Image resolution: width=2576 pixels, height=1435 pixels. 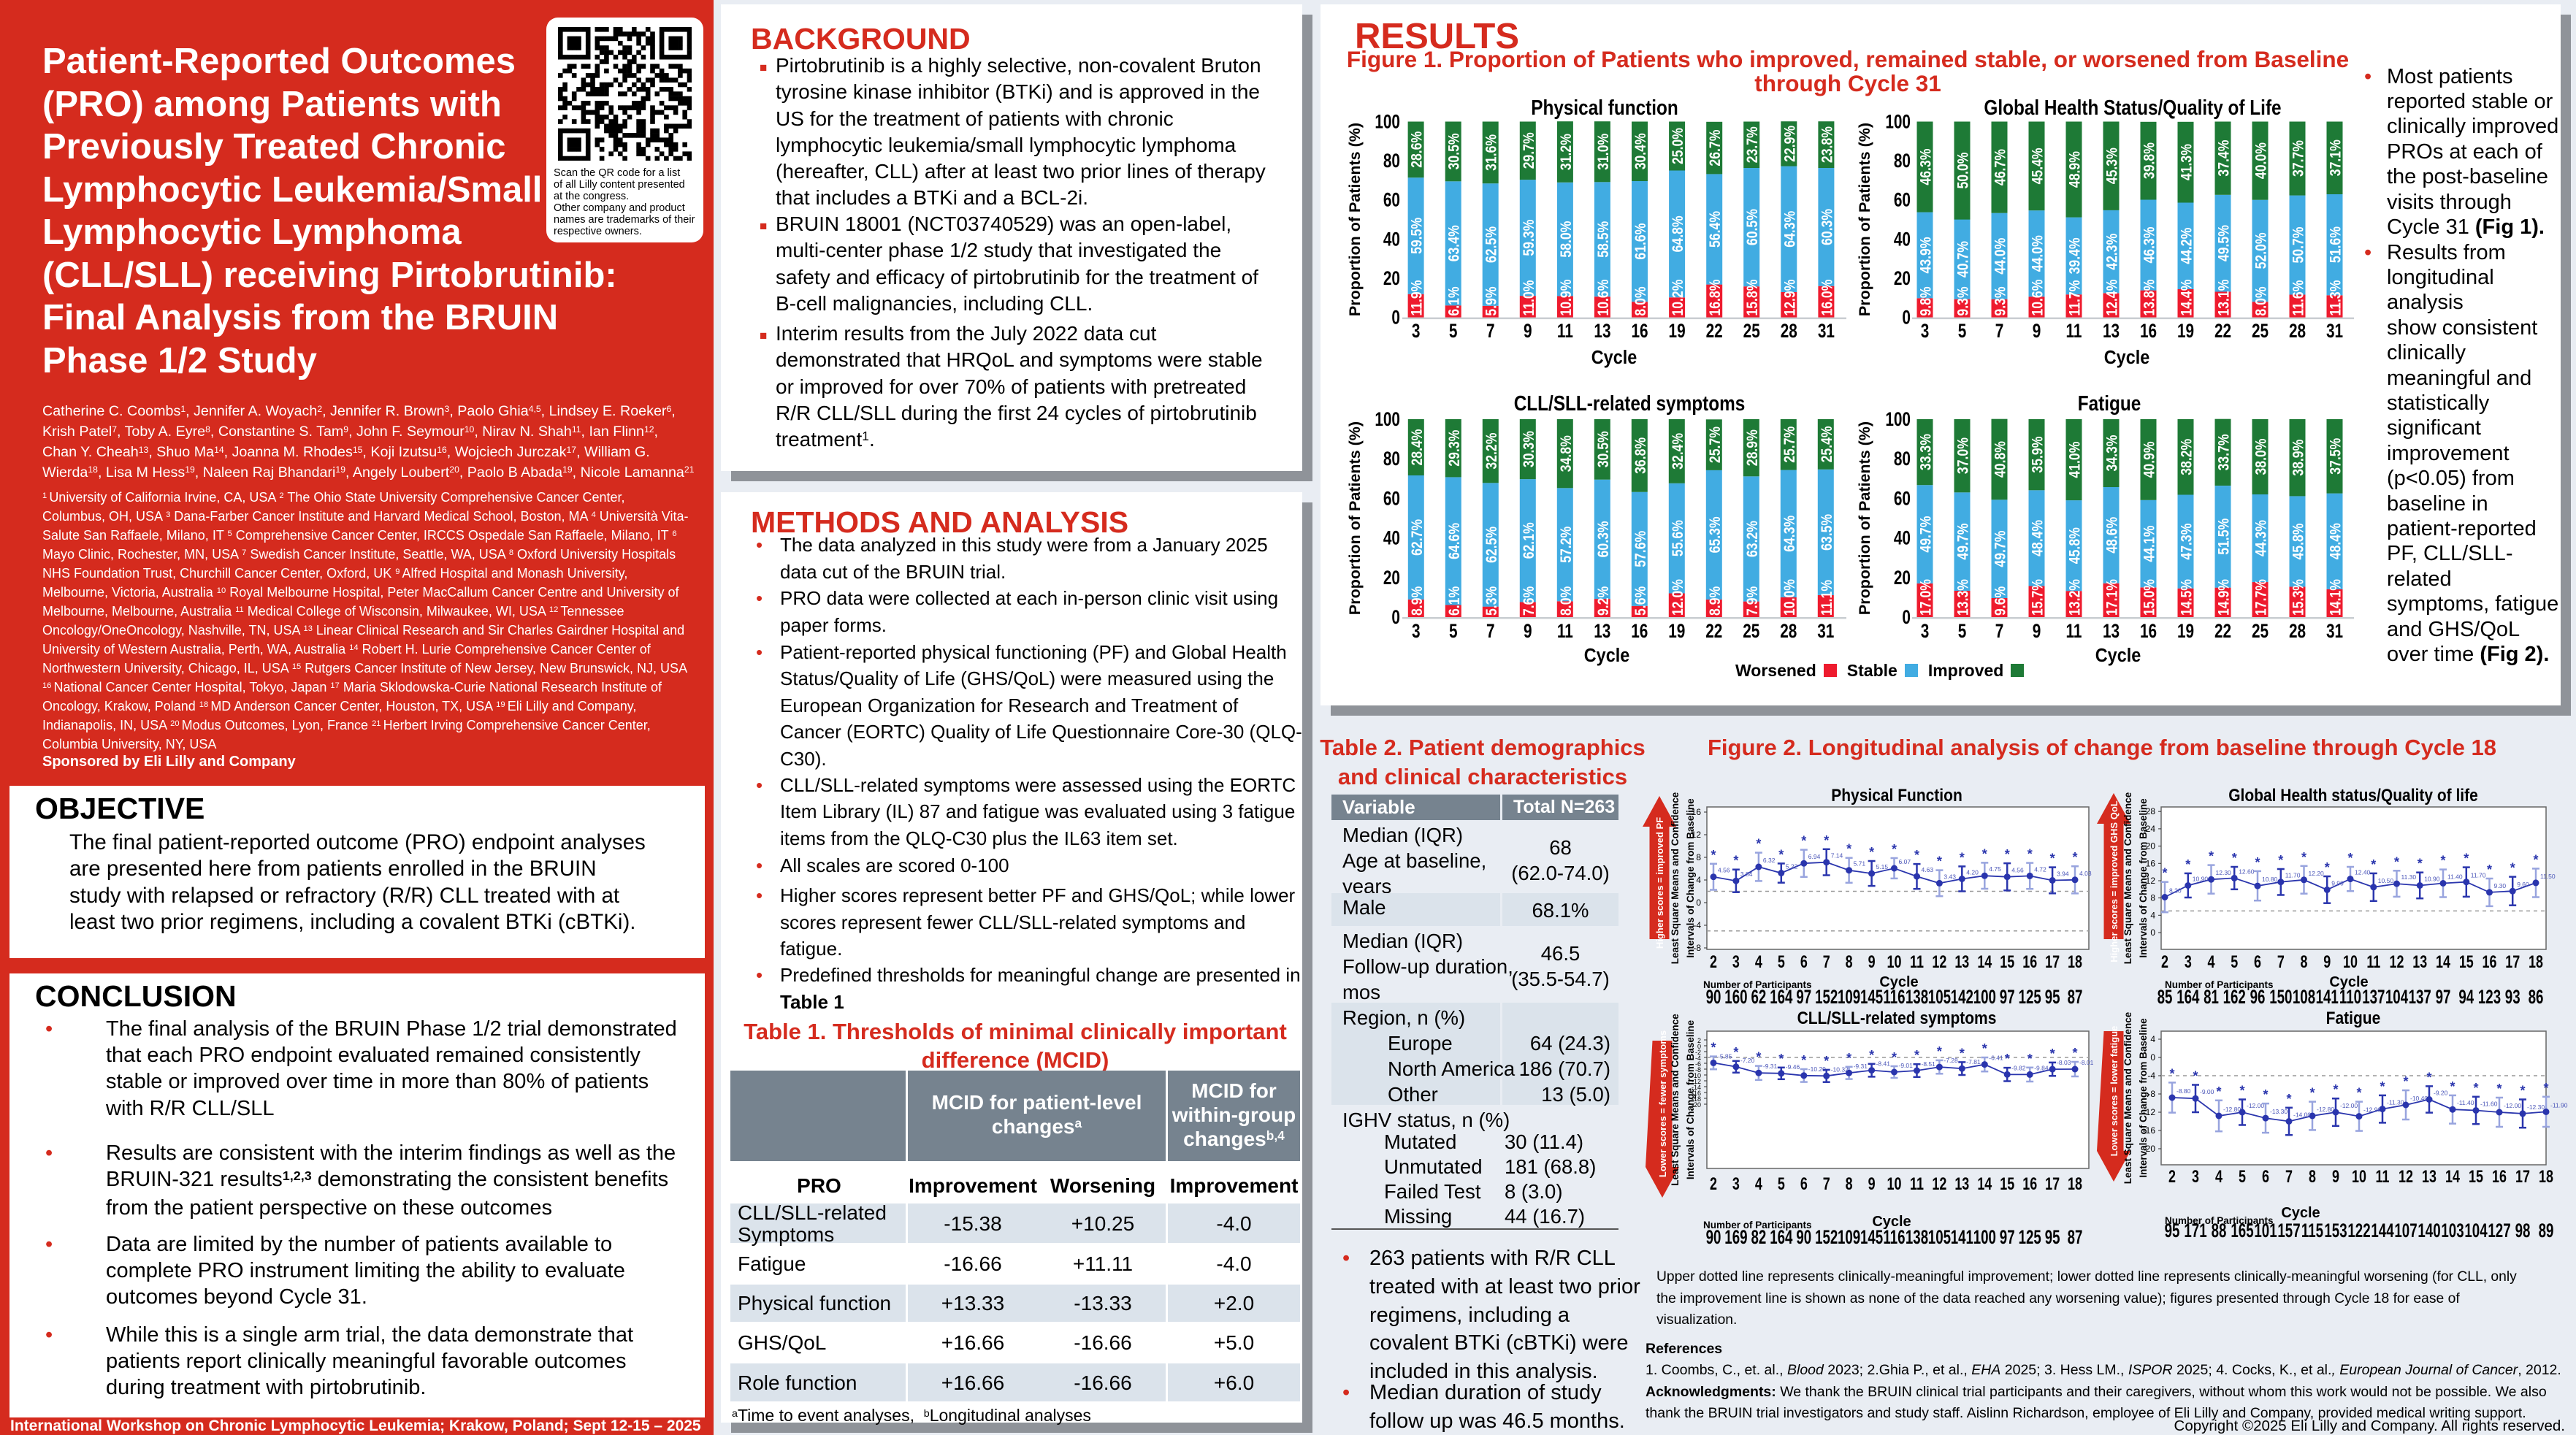 I want to click on svg-text: 50.7%, so click(x=2298, y=246).